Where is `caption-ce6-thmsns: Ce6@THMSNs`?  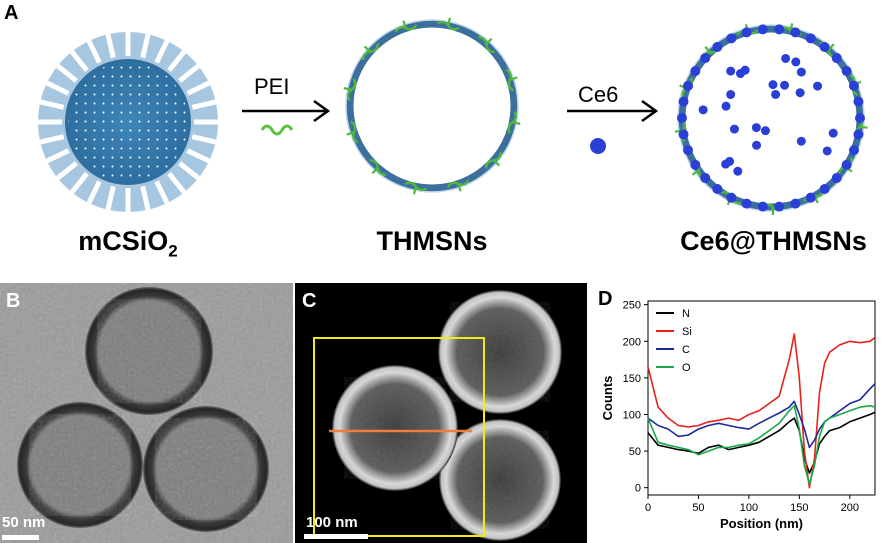 caption-ce6-thmsns: Ce6@THMSNs is located at coordinates (773, 241).